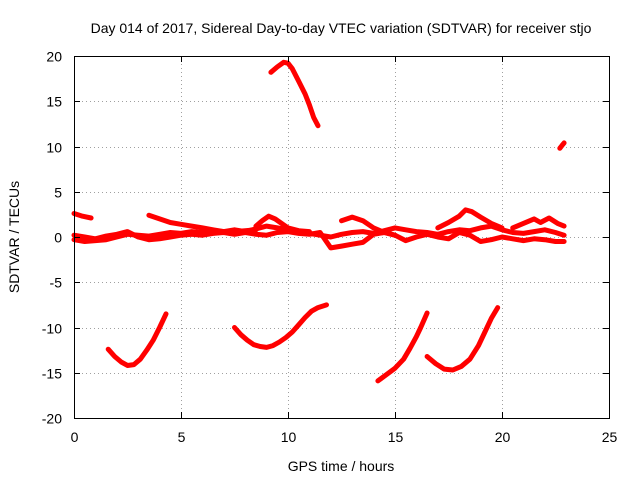 Image resolution: width=640 pixels, height=480 pixels. I want to click on y-tick-label: 20, so click(54, 57).